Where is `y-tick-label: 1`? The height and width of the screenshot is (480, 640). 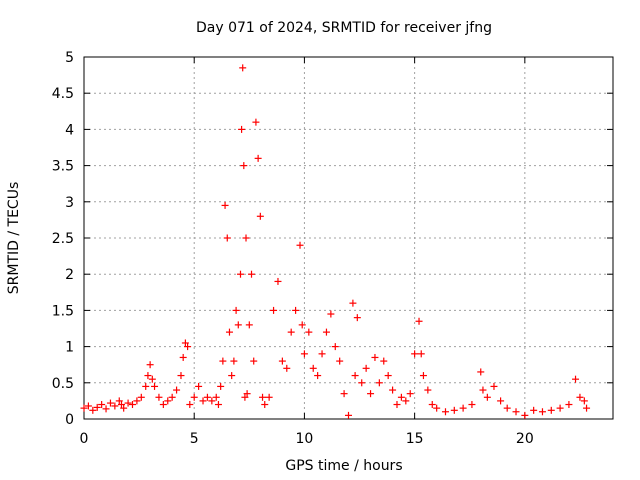
y-tick-label: 1 is located at coordinates (69, 348).